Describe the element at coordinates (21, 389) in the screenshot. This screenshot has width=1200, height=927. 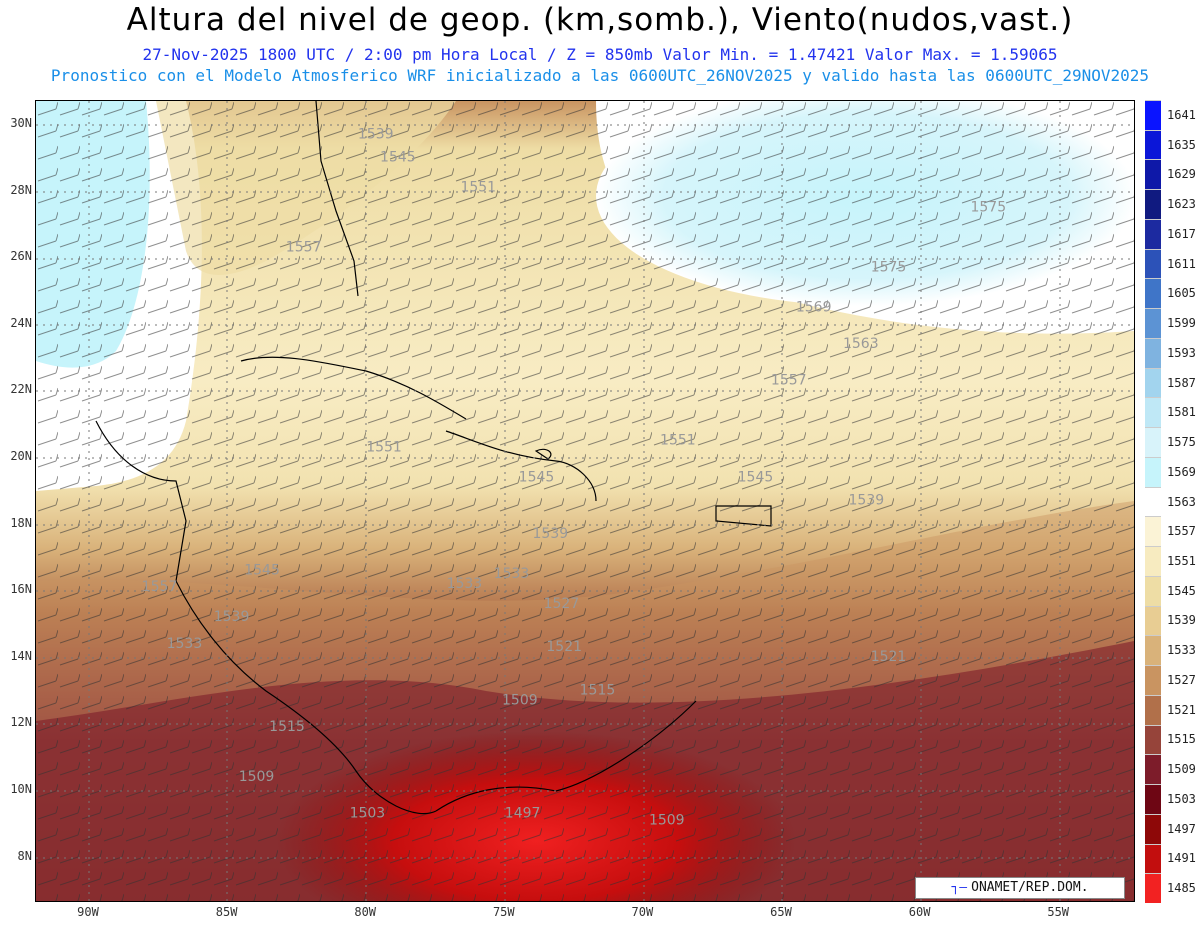
I see `lat-tick-label: 22N` at that location.